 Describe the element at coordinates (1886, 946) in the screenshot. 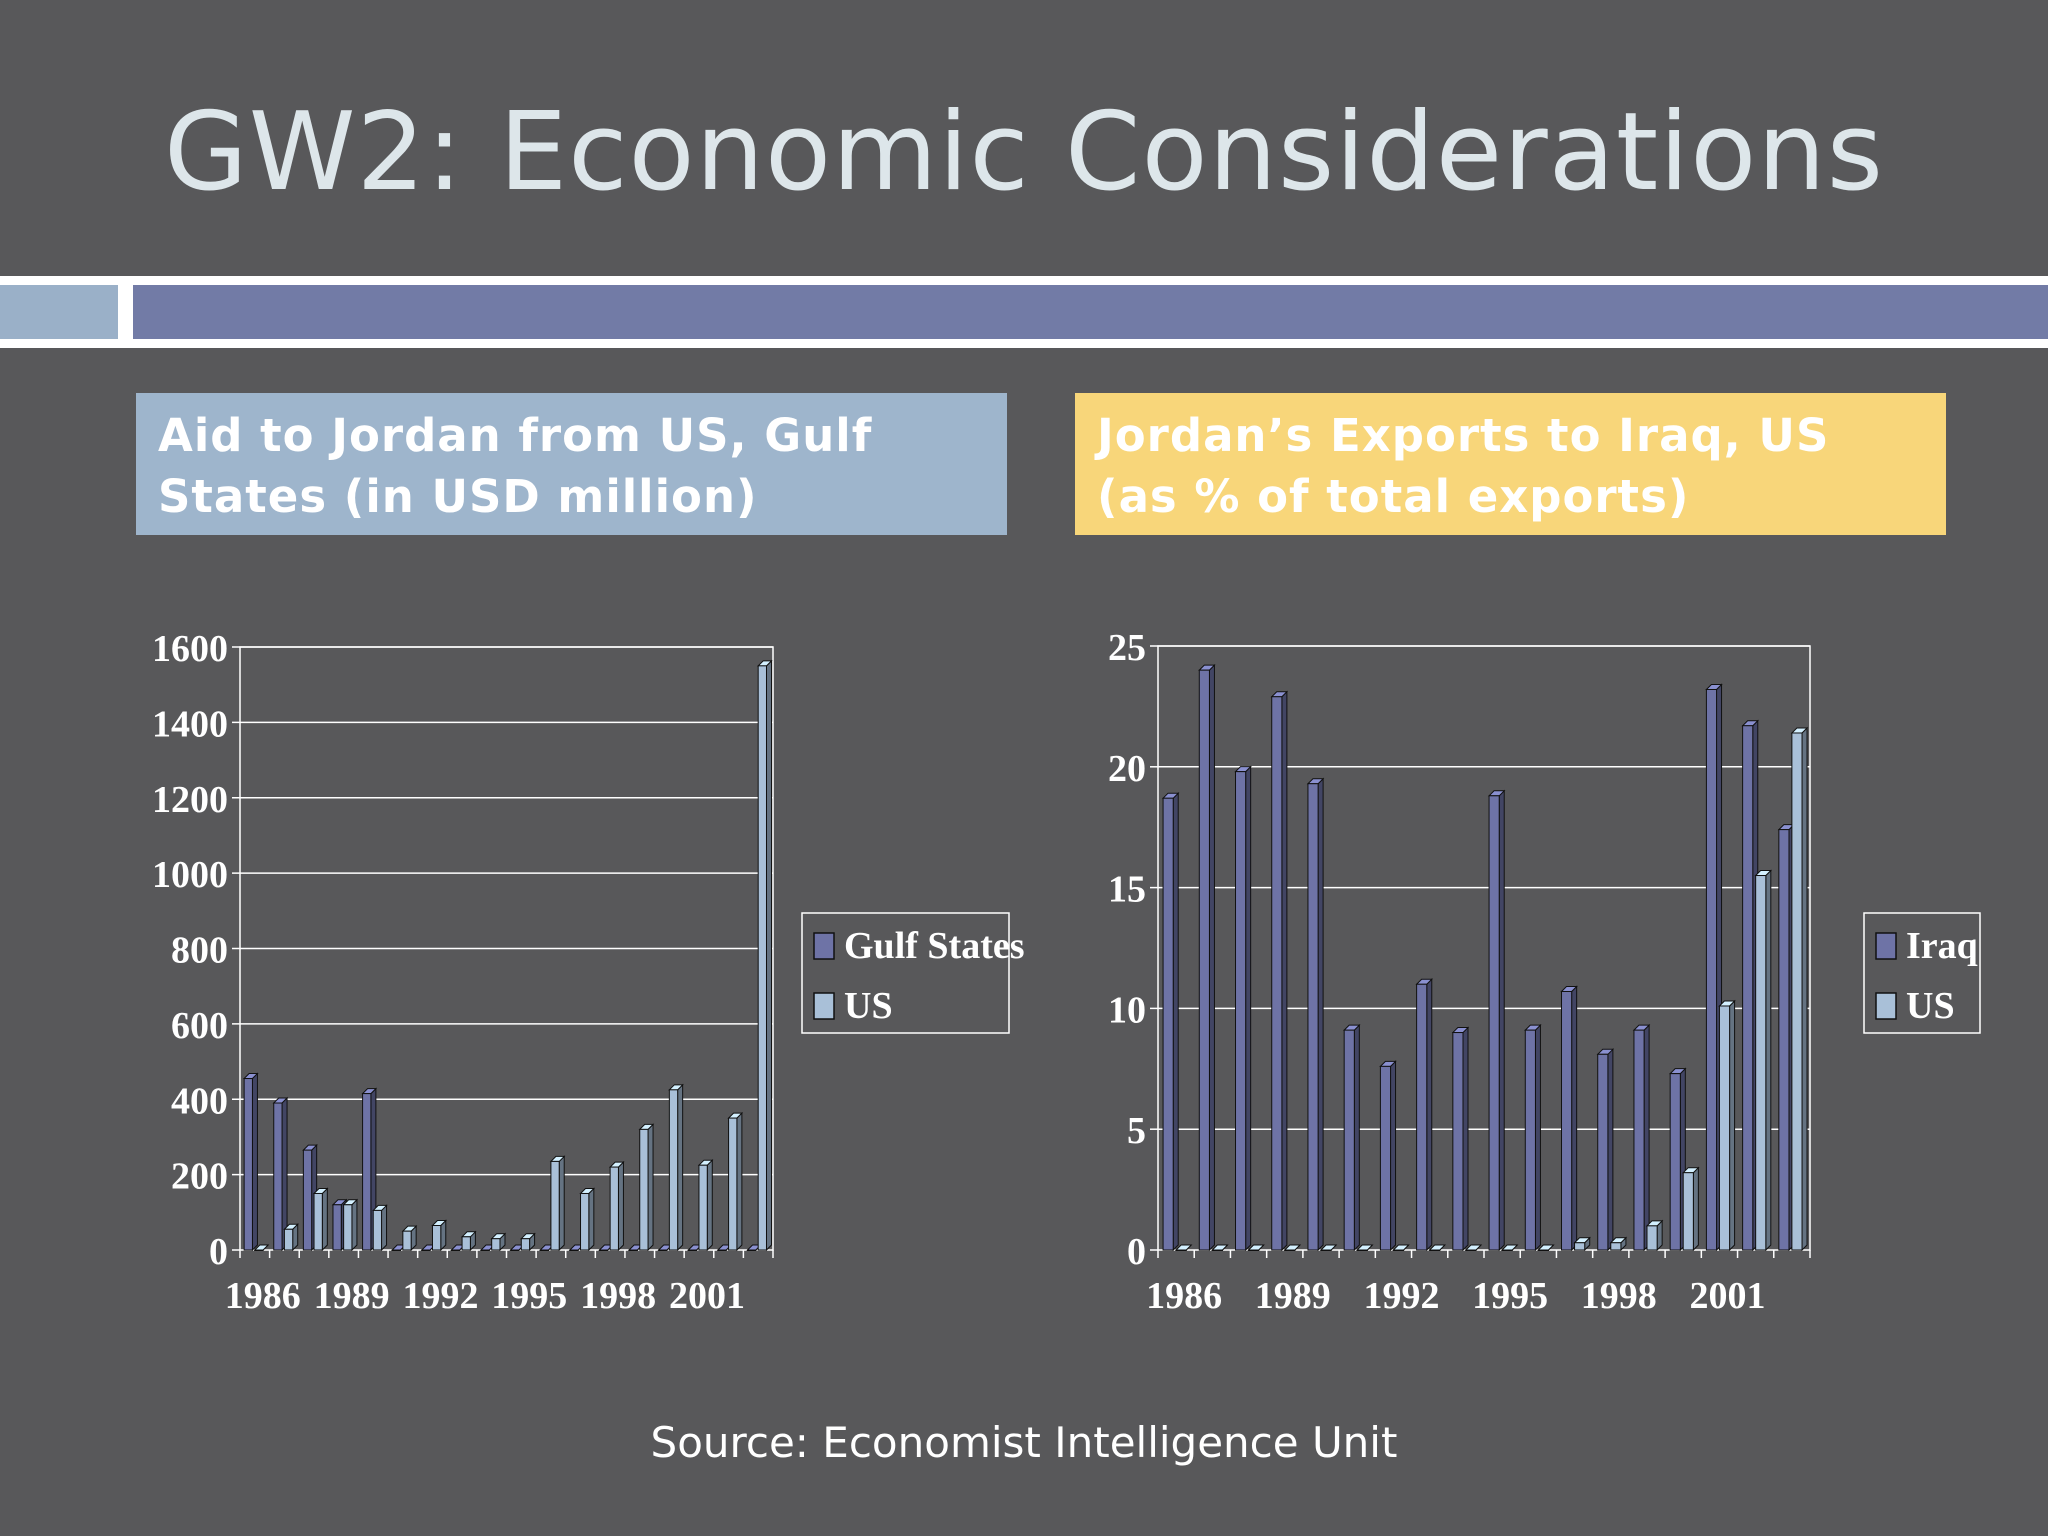

I see `legend-swatch-iraq` at that location.